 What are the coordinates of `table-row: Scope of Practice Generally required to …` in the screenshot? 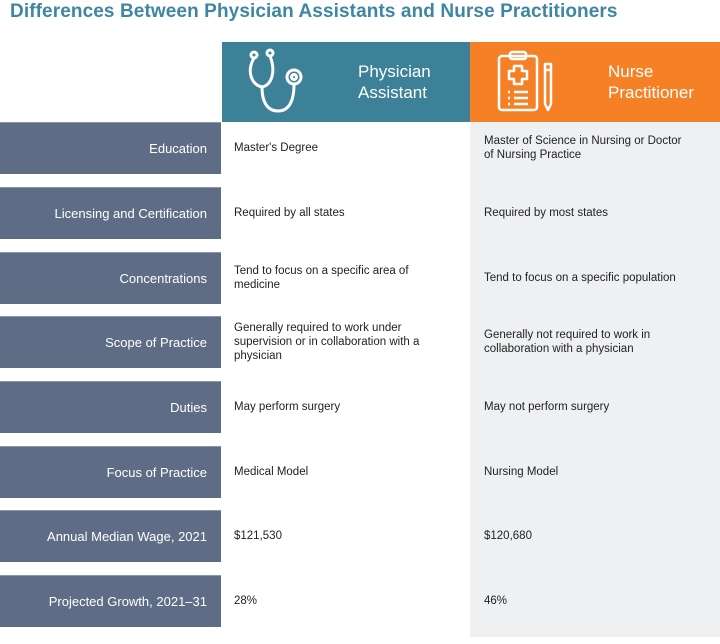 It's located at (360, 342).